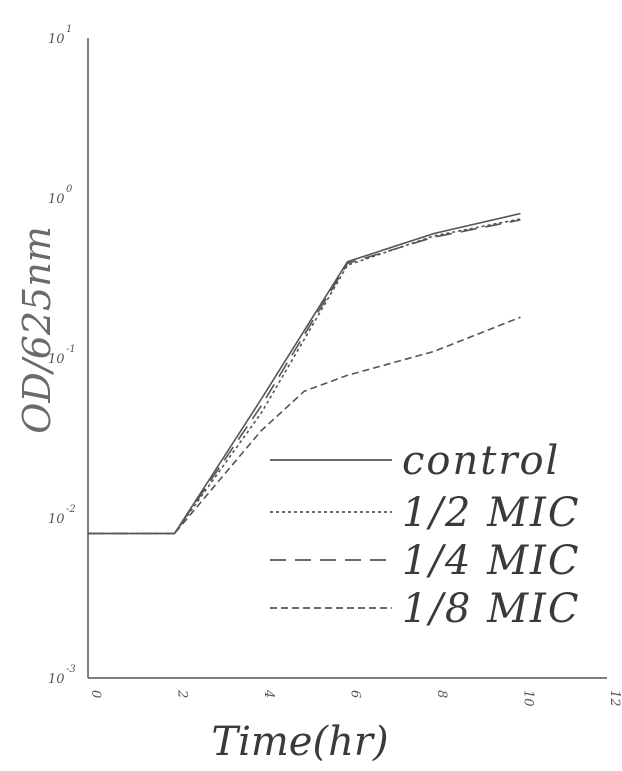 The image size is (622, 771). Describe the element at coordinates (299, 742) in the screenshot. I see `x-axis-label: Time(hr)` at that location.